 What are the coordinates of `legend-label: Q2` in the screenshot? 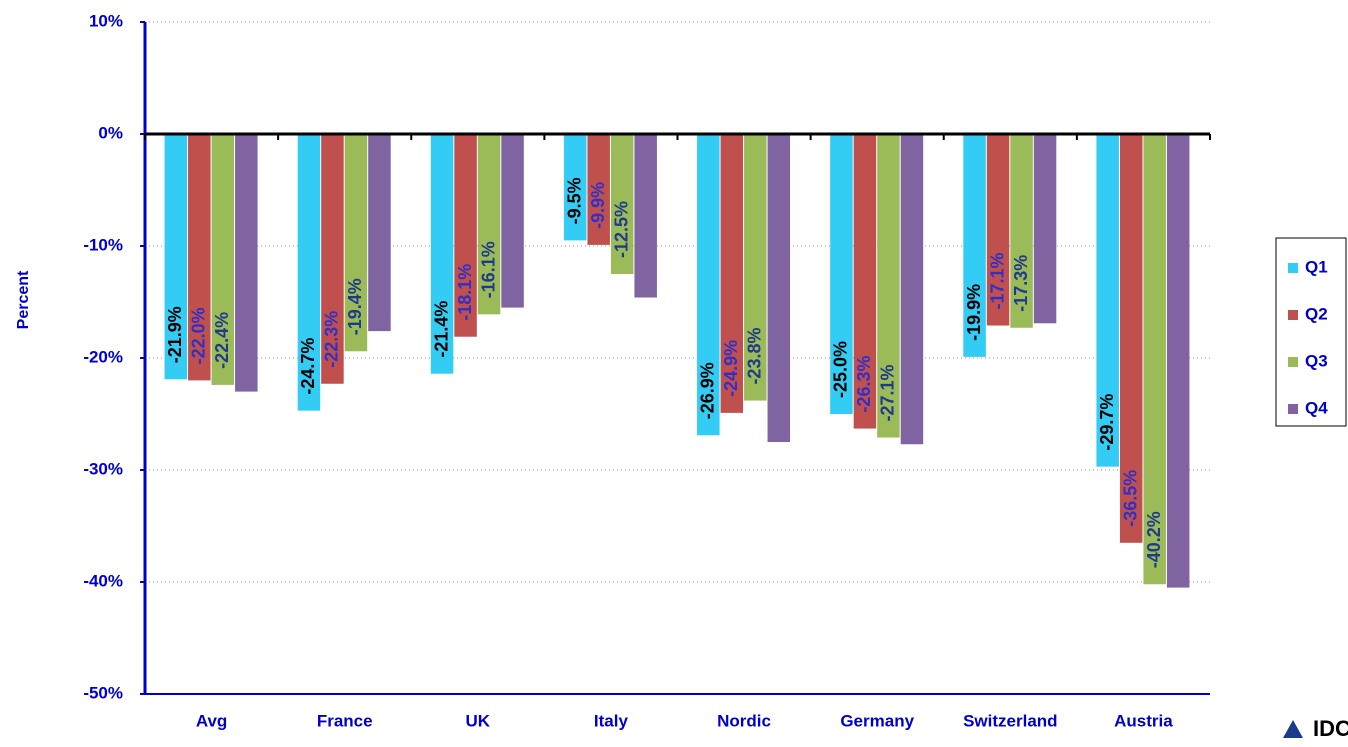 It's located at (1316, 313).